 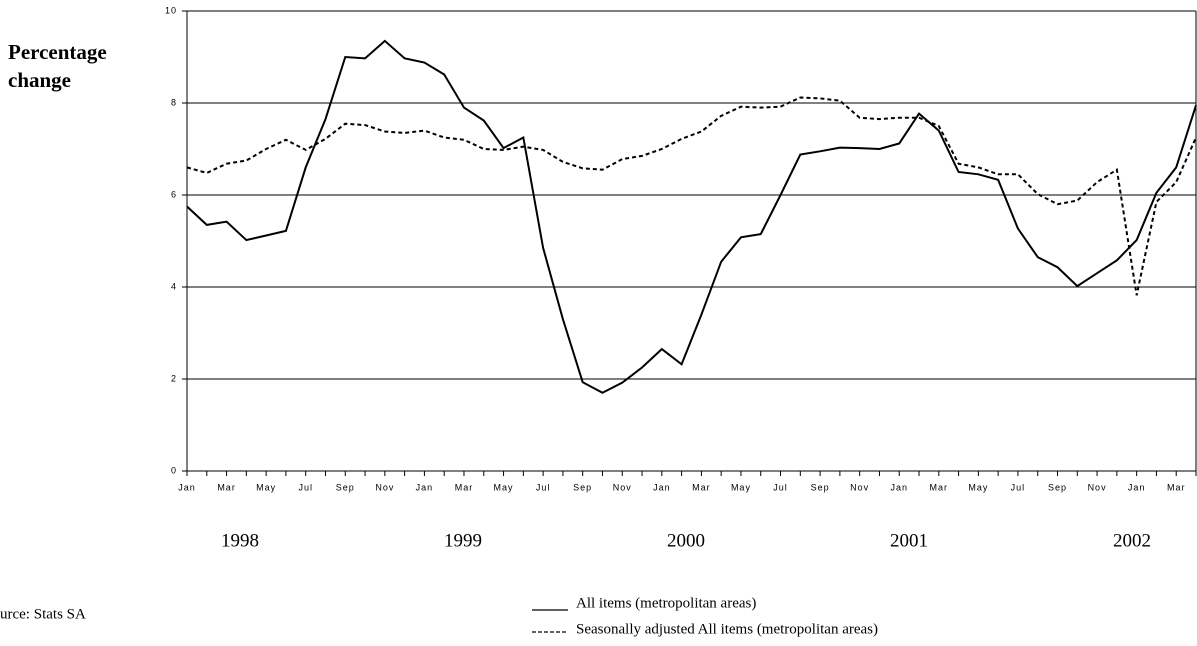 What do you see at coordinates (39, 80) in the screenshot?
I see `y-axis-label: change` at bounding box center [39, 80].